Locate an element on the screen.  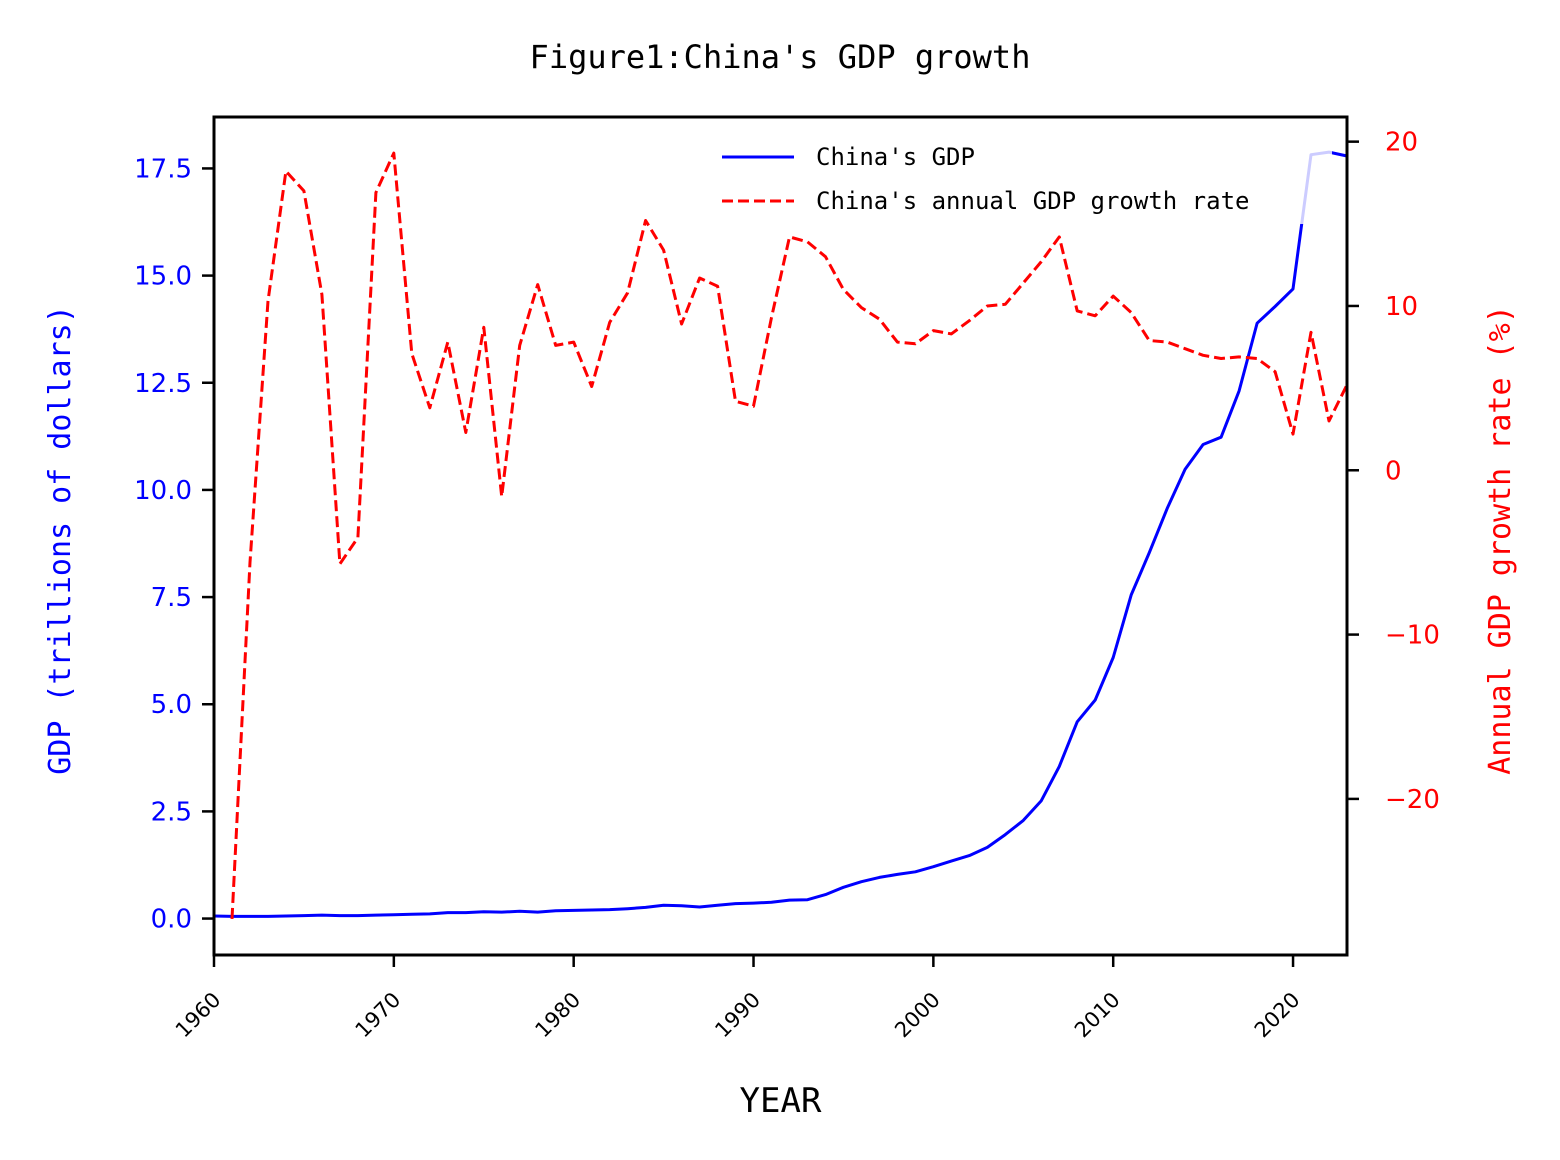
x-axis-label: YEAR is located at coordinates (781, 1101).